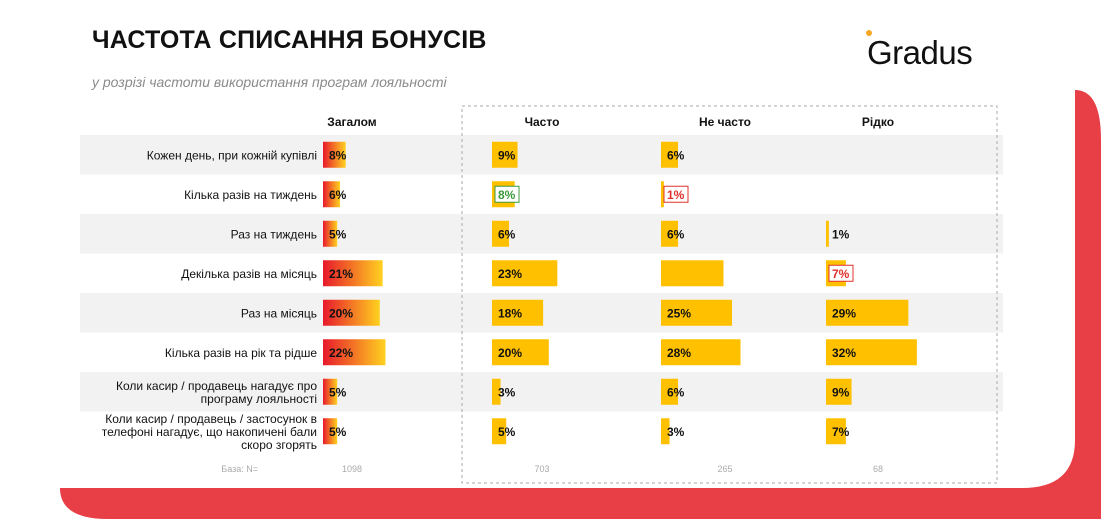 The image size is (1101, 519). What do you see at coordinates (289, 40) in the screenshot?
I see `page-title: ЧАСТОТА СПИСАННЯ БОНУСІВ` at bounding box center [289, 40].